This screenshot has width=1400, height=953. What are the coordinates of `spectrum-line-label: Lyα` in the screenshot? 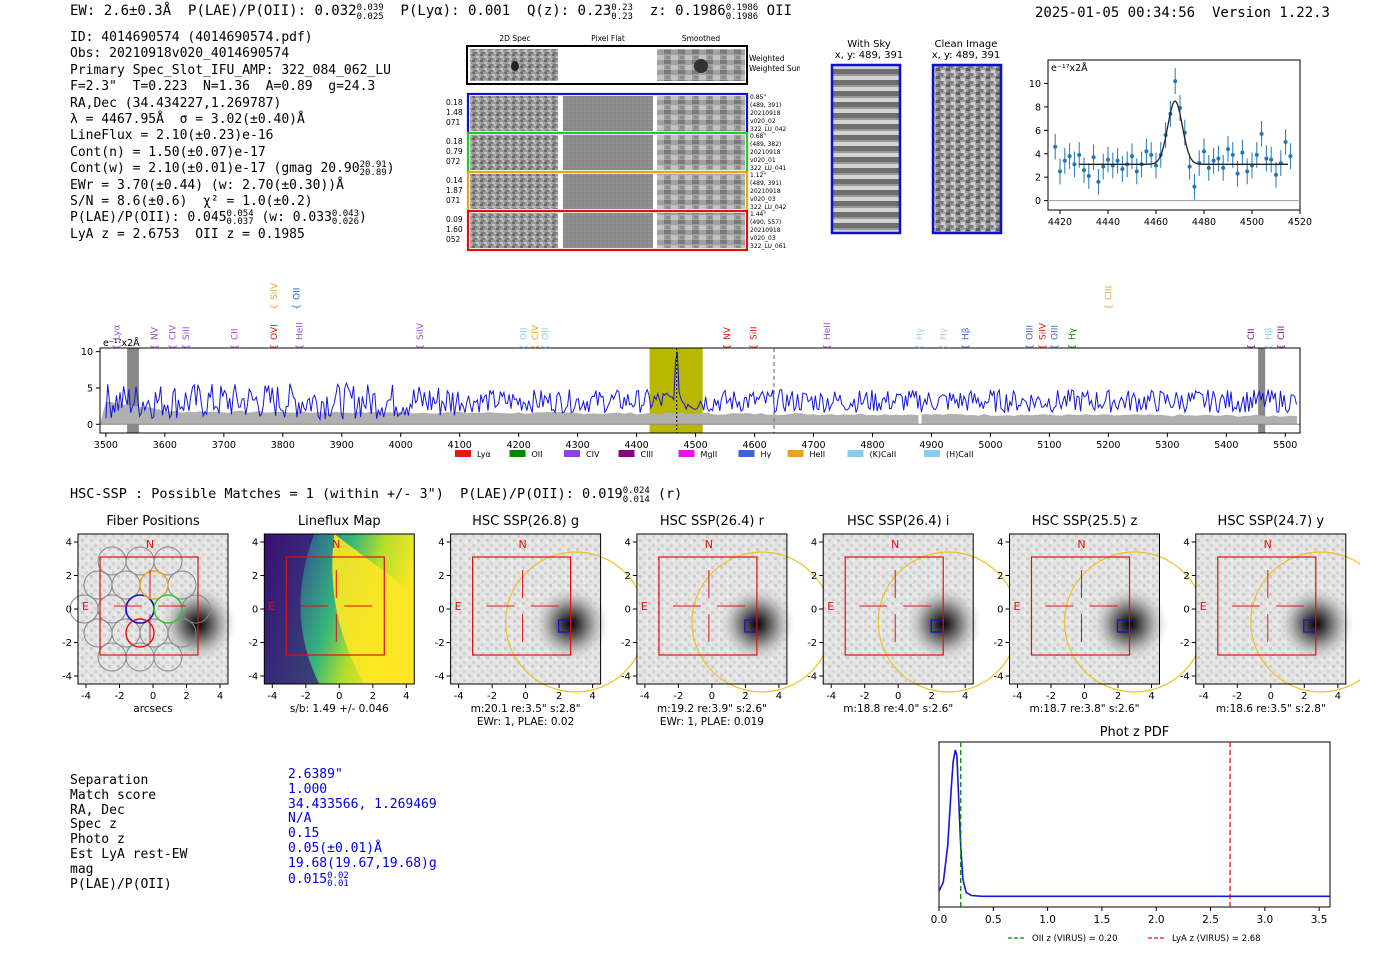 It's located at (118, 332).